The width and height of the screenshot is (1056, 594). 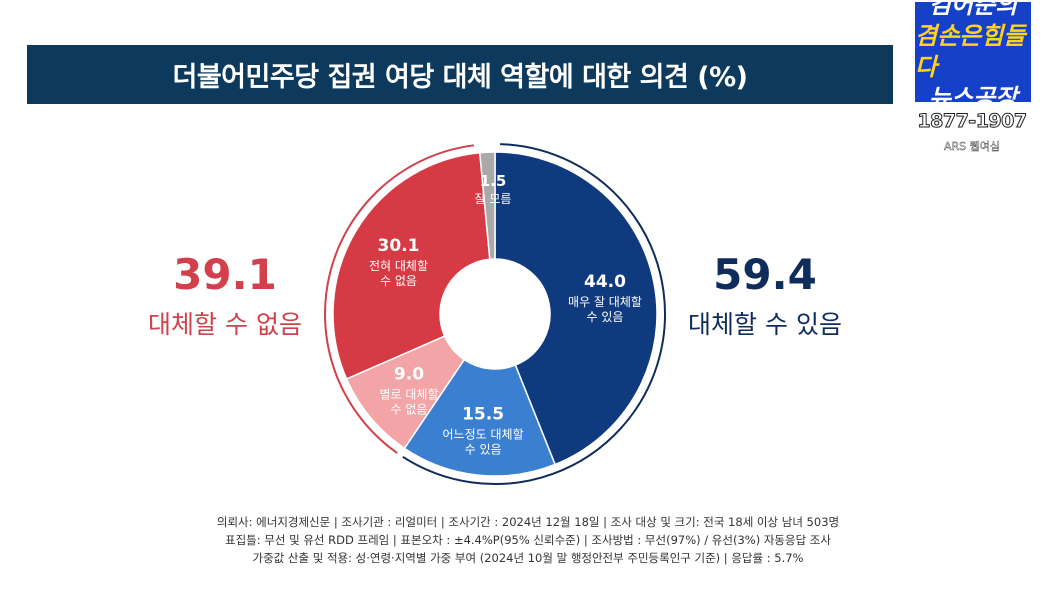 What do you see at coordinates (409, 375) in the screenshot?
I see `slice-value-label: 9.0` at bounding box center [409, 375].